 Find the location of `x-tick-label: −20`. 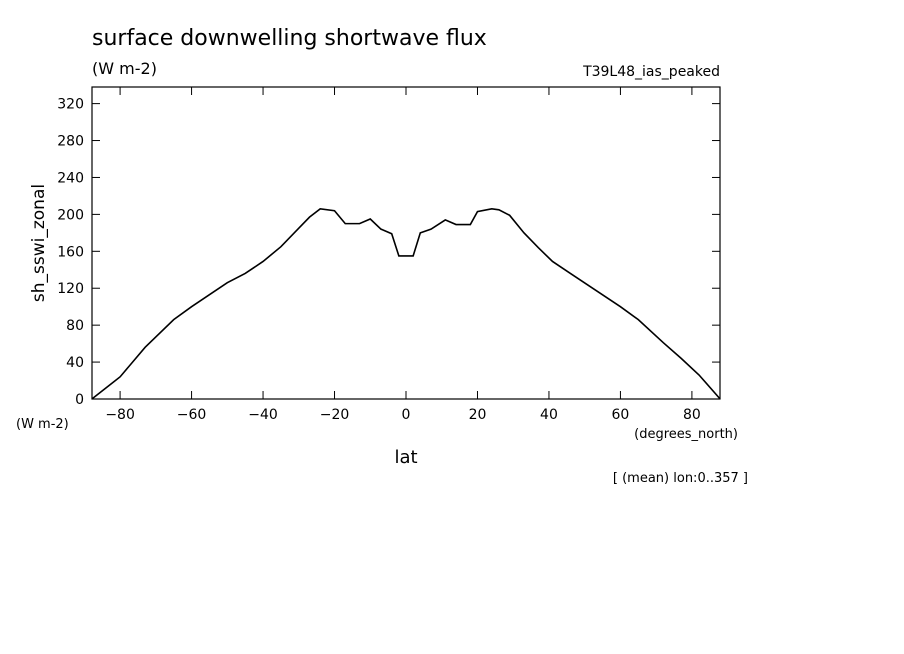

x-tick-label: −20 is located at coordinates (335, 415).